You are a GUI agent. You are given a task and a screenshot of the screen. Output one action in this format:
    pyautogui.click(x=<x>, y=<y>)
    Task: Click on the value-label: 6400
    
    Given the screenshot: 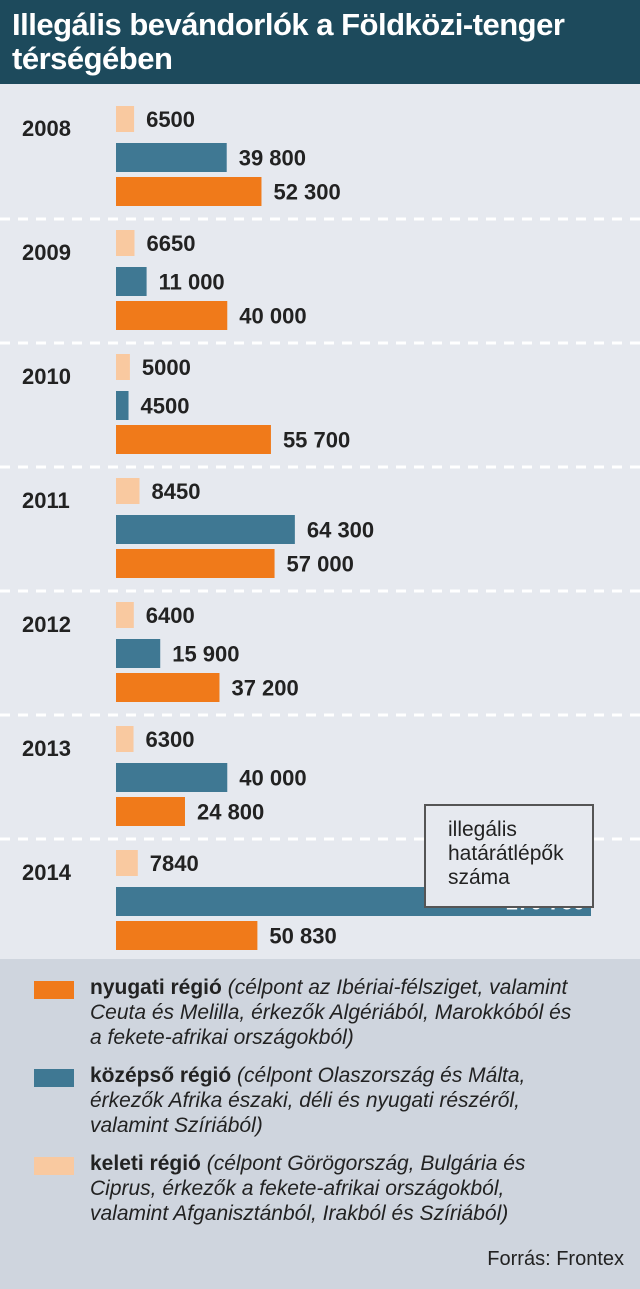 What is the action you would take?
    pyautogui.click(x=170, y=615)
    